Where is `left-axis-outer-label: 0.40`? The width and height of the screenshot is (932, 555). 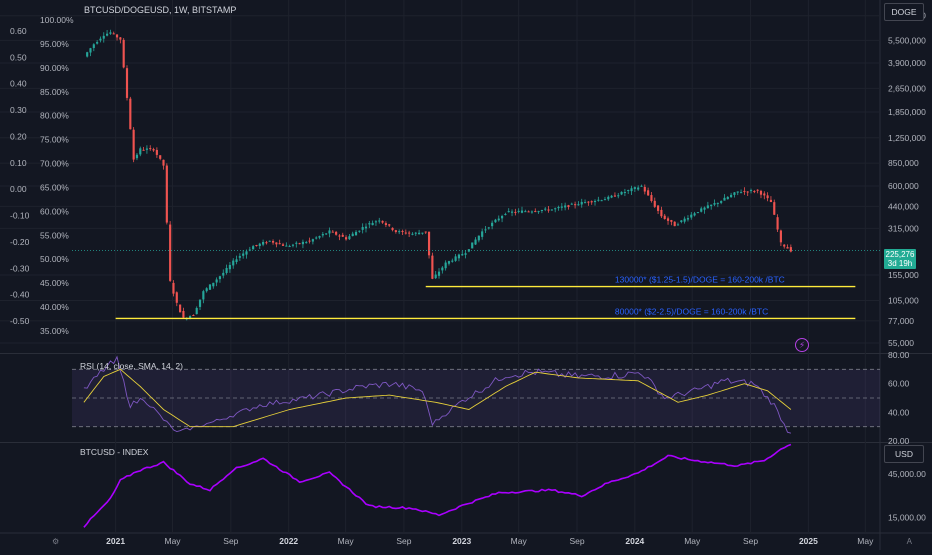
left-axis-outer-label: 0.40 is located at coordinates (18, 84).